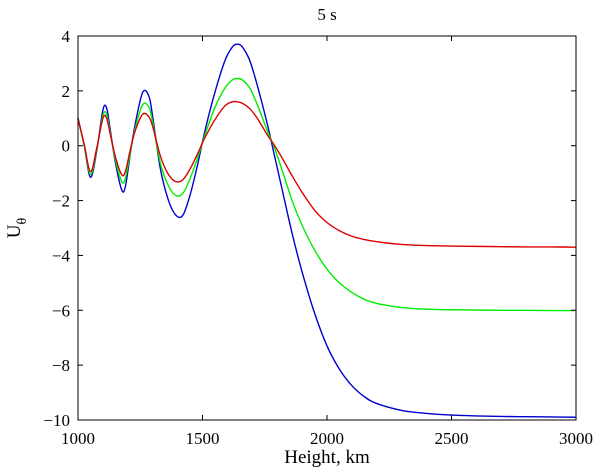 Image resolution: width=600 pixels, height=469 pixels. I want to click on y-tick-label: −10, so click(56, 420).